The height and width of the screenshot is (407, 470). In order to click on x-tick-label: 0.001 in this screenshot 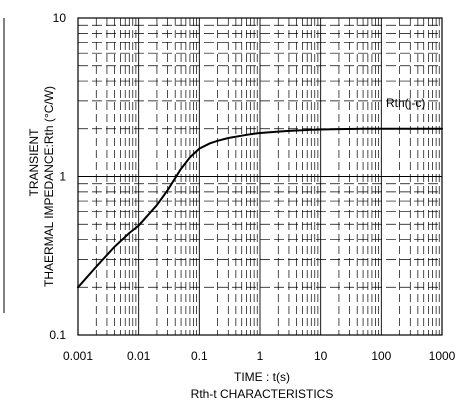, I will do `click(78, 356)`.